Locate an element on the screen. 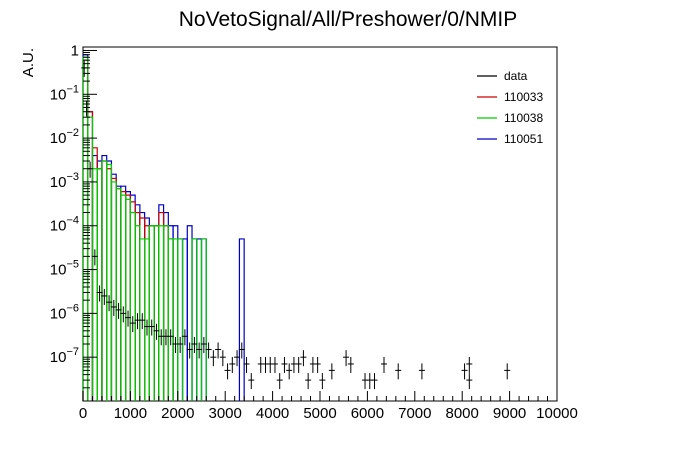 This screenshot has width=696, height=472. legend-label: 110051 is located at coordinates (523, 139).